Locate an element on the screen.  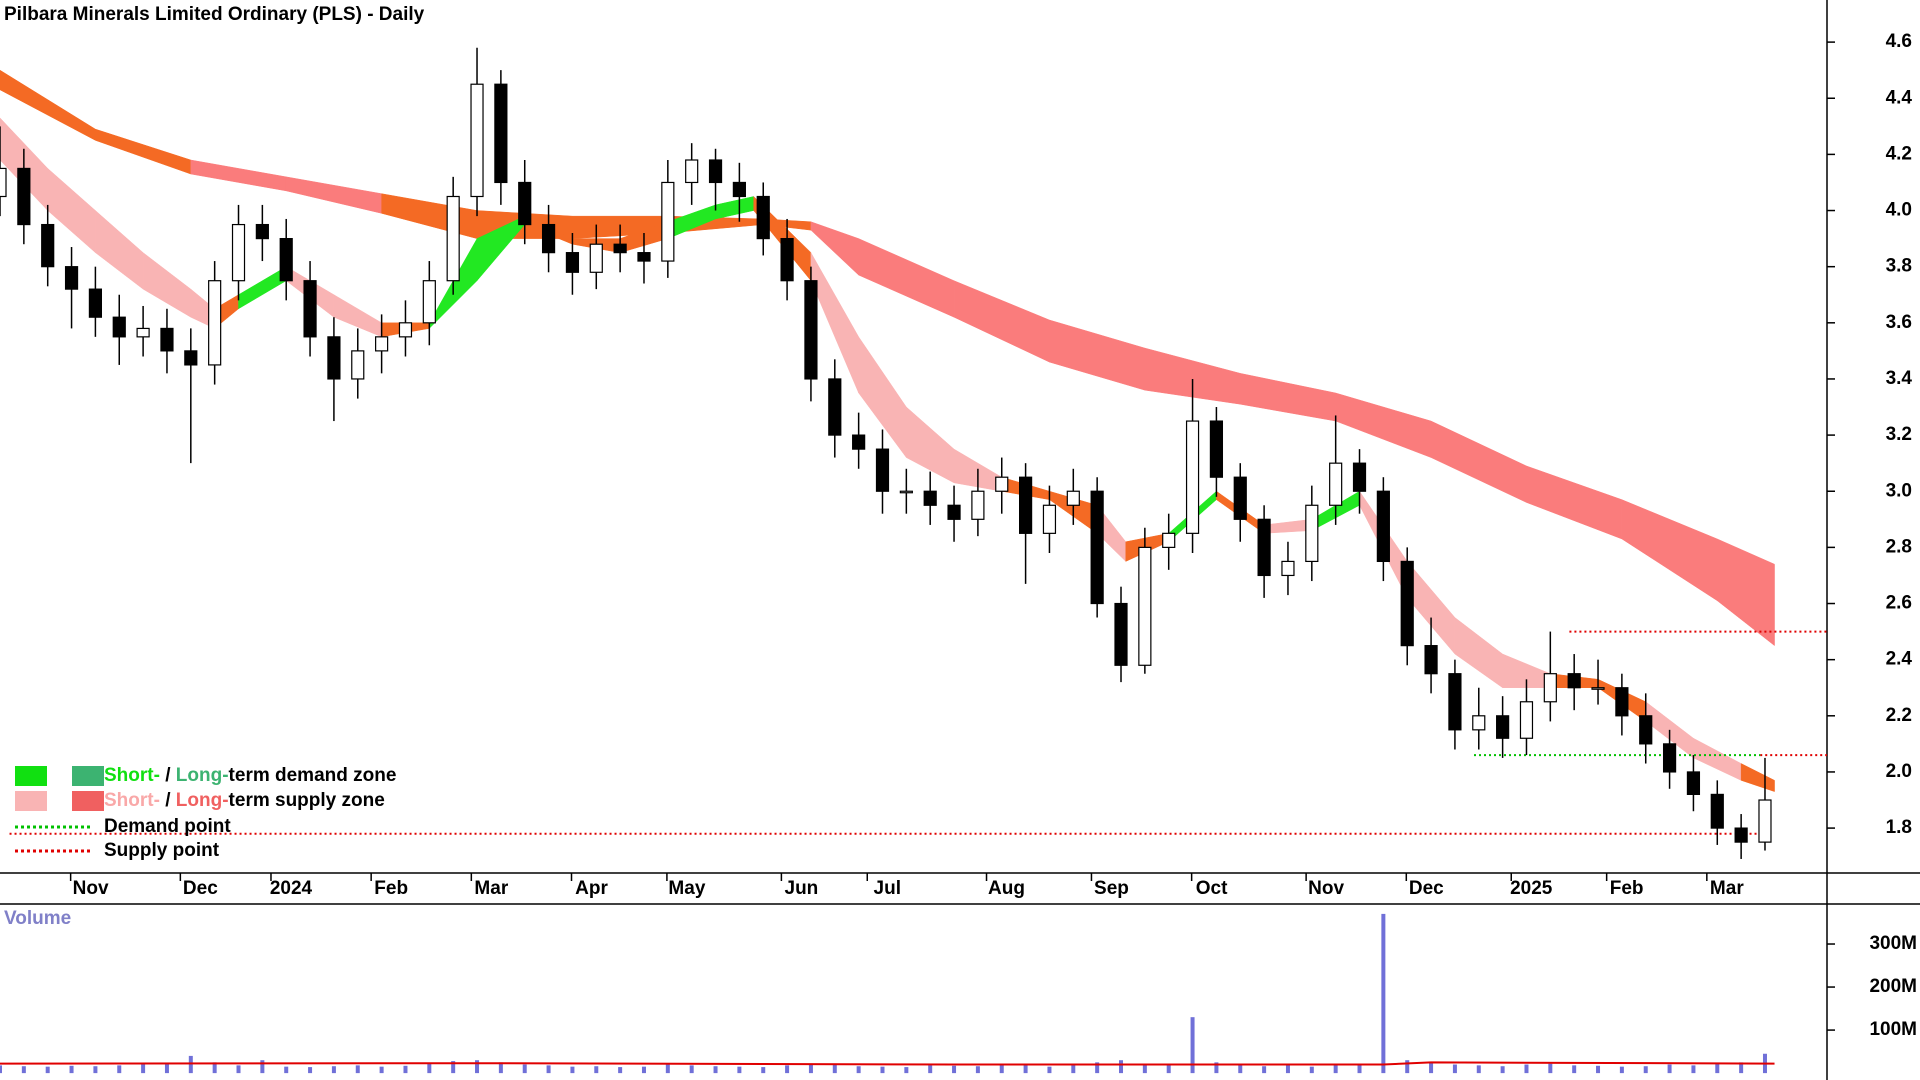
legend-label: Short- / Long-term supply zone is located at coordinates (244, 800).